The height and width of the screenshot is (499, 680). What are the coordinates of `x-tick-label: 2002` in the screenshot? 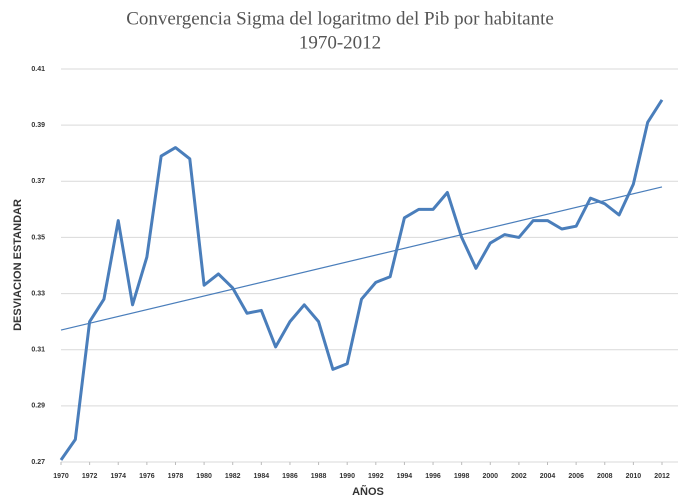 It's located at (519, 476).